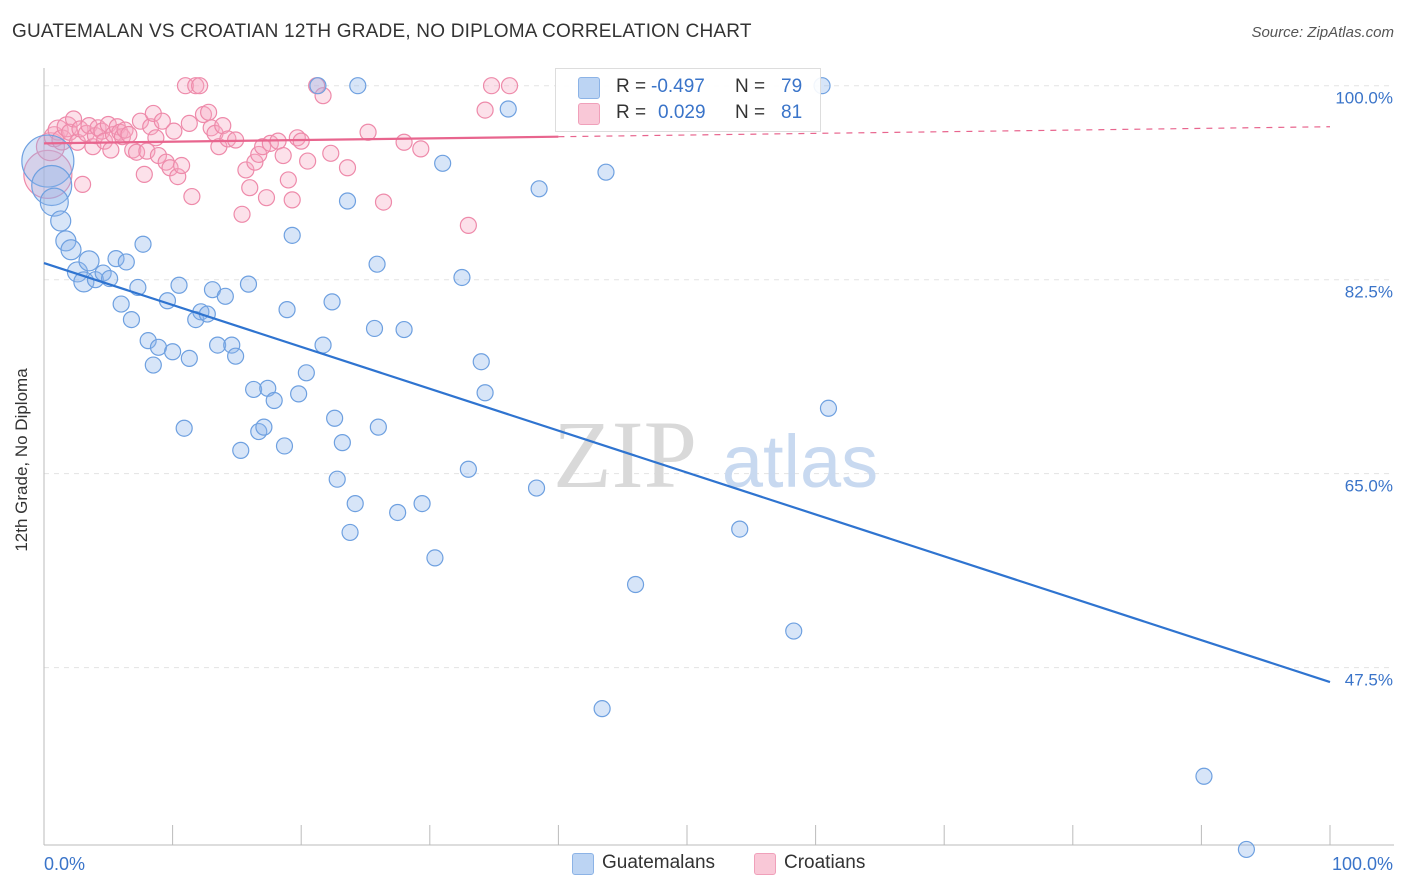  Describe the element at coordinates (800, 461) in the screenshot. I see `watermark-atlas: atlas` at that location.